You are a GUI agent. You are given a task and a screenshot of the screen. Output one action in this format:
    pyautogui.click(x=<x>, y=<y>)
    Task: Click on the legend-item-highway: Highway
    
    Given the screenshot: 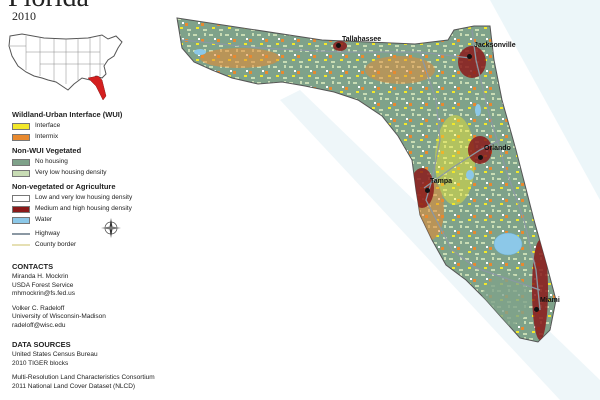 What is the action you would take?
    pyautogui.click(x=87, y=234)
    